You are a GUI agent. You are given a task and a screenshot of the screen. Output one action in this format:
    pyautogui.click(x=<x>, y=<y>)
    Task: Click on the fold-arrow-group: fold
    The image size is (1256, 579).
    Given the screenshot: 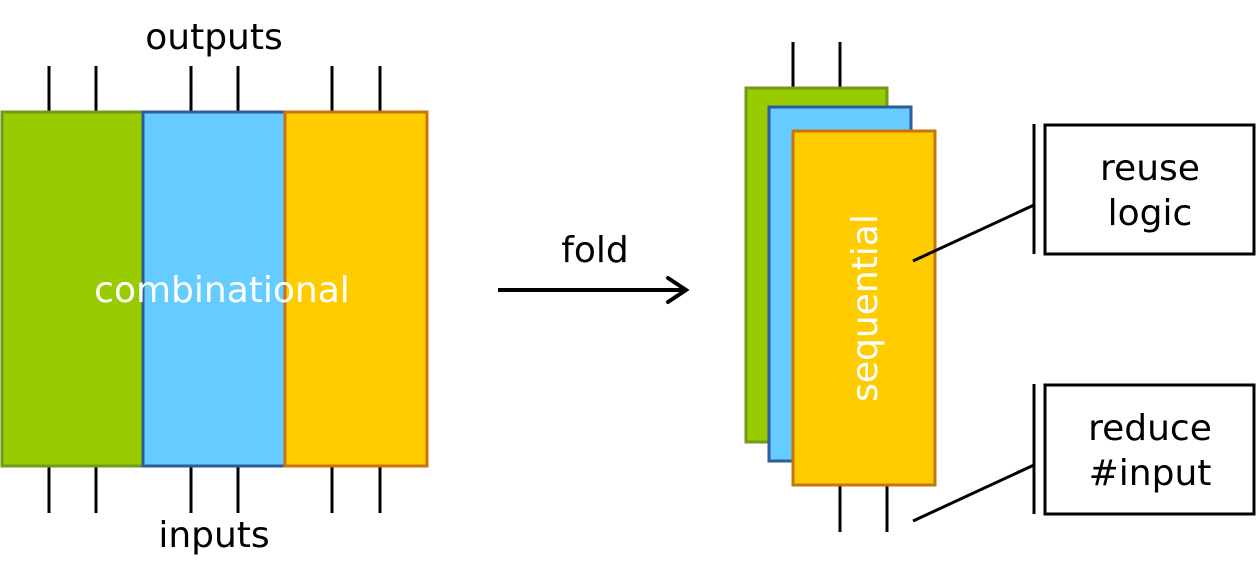 What is the action you would take?
    pyautogui.click(x=592, y=266)
    